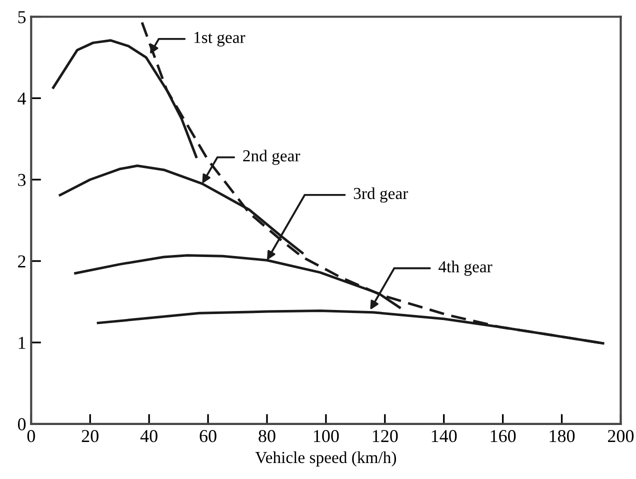  I want to click on x-tick-label: 120, so click(385, 436).